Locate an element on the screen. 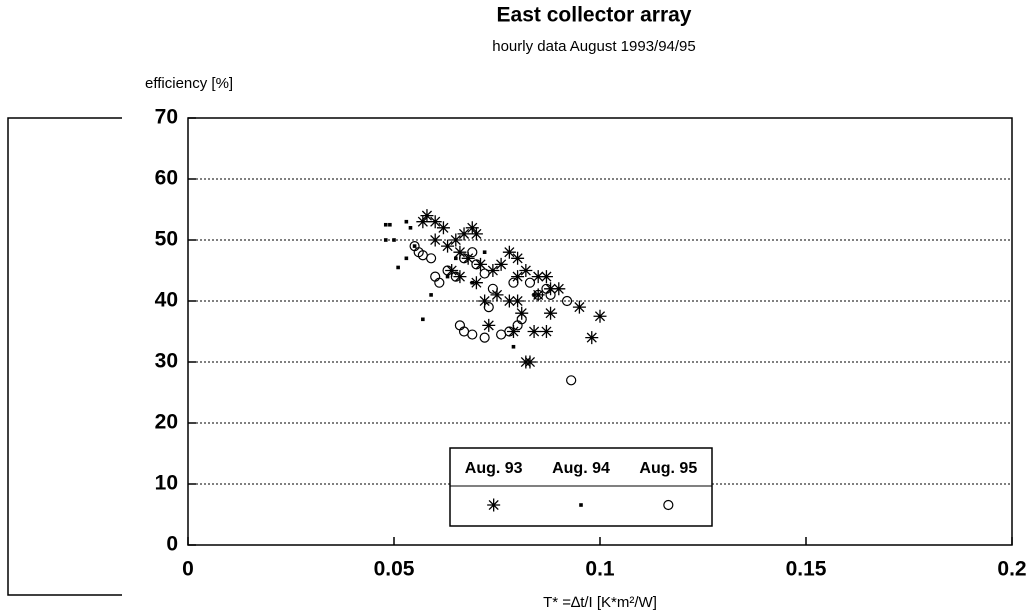 The height and width of the screenshot is (613, 1027). bracket is located at coordinates (64, 356).